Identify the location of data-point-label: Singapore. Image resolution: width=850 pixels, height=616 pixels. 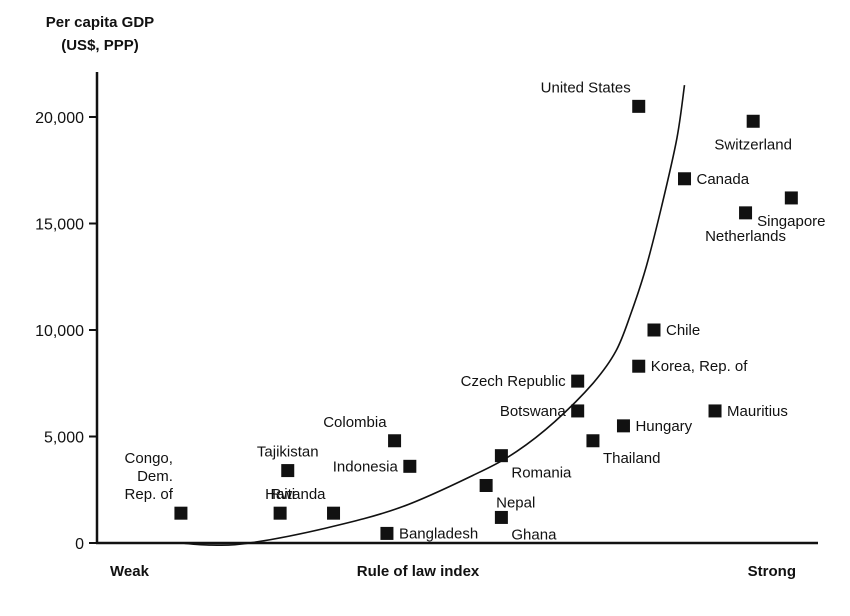
(791, 221).